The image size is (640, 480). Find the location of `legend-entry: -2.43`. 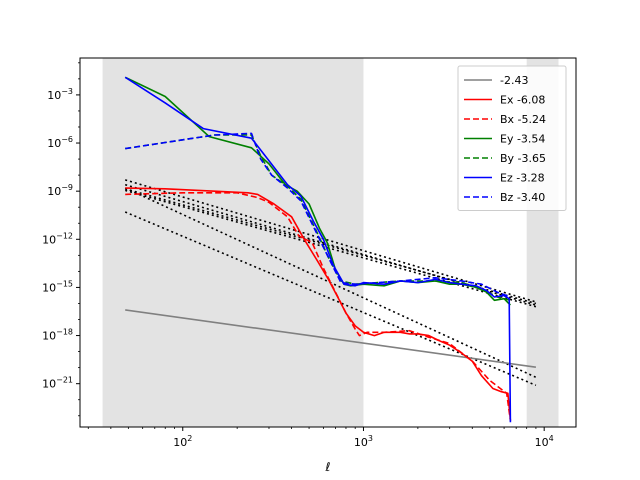

legend-entry: -2.43 is located at coordinates (514, 80).